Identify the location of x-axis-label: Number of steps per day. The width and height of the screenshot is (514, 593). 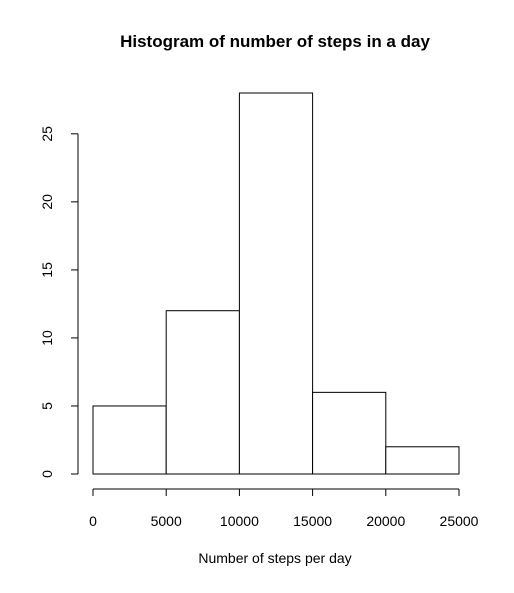
(274, 558).